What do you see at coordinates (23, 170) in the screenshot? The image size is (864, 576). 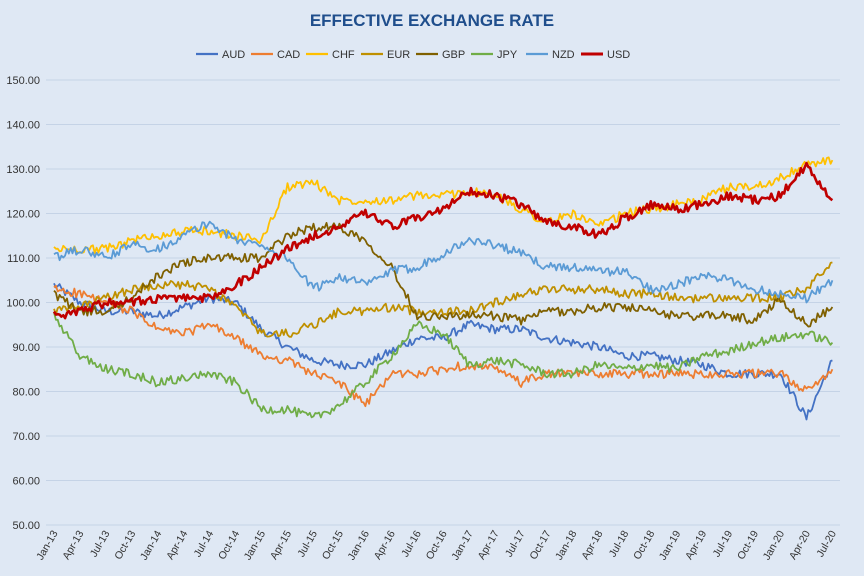 I see `y-tick-label: 130.00` at bounding box center [23, 170].